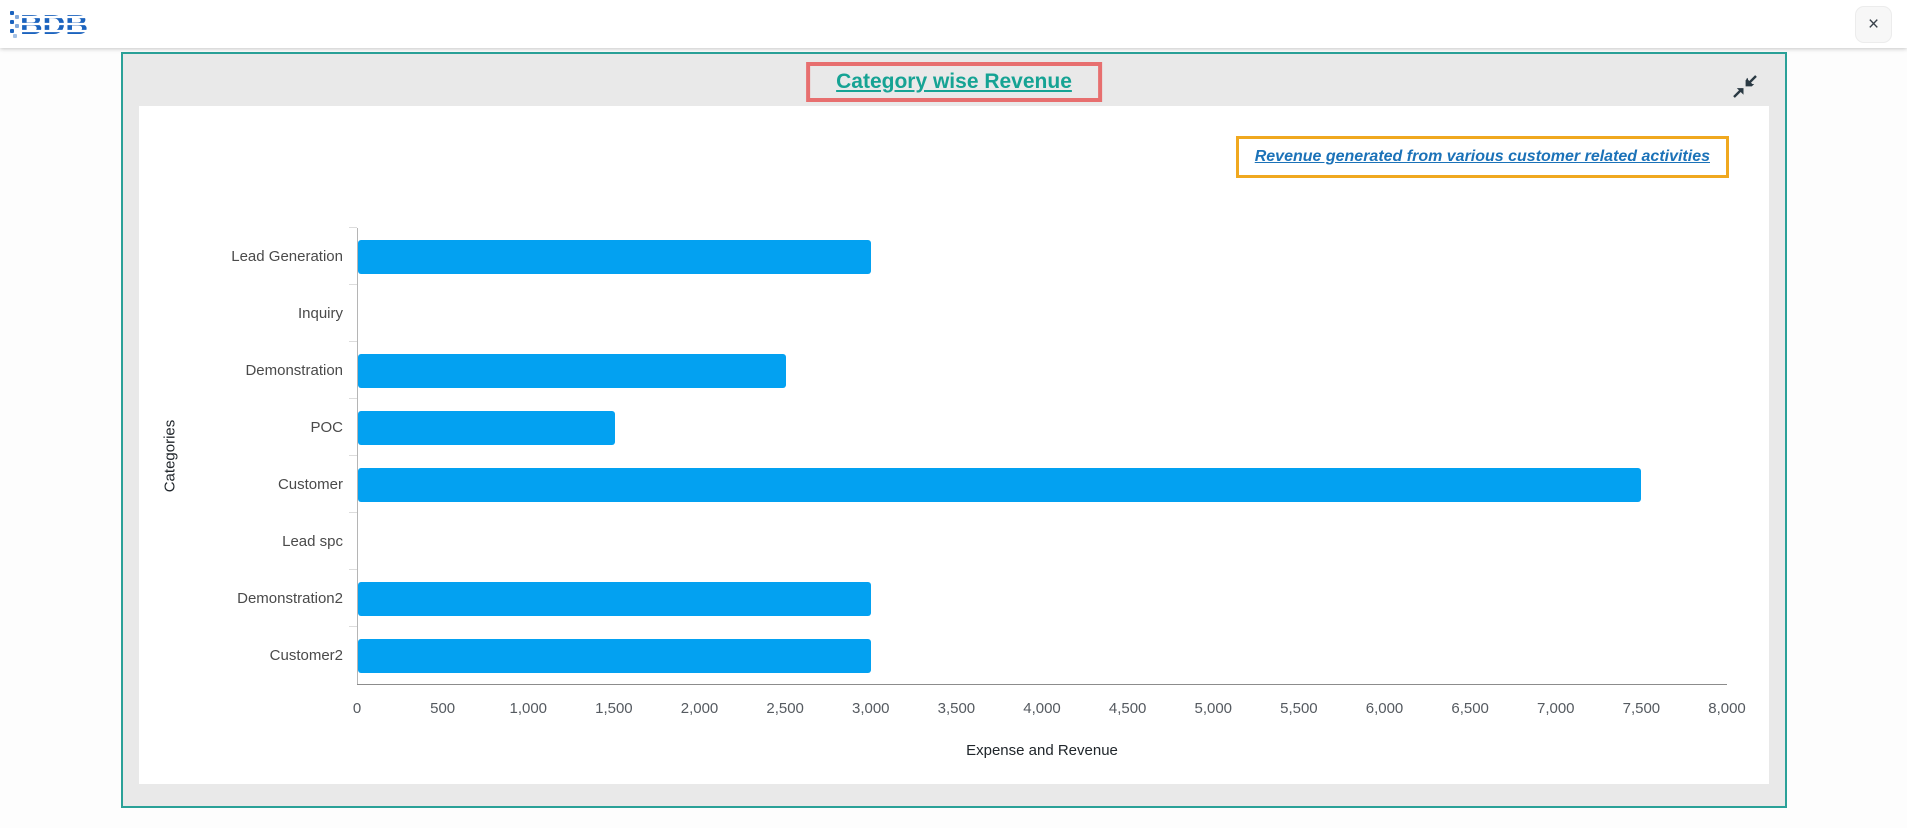  I want to click on top-bar: BDB ×, so click(953, 24).